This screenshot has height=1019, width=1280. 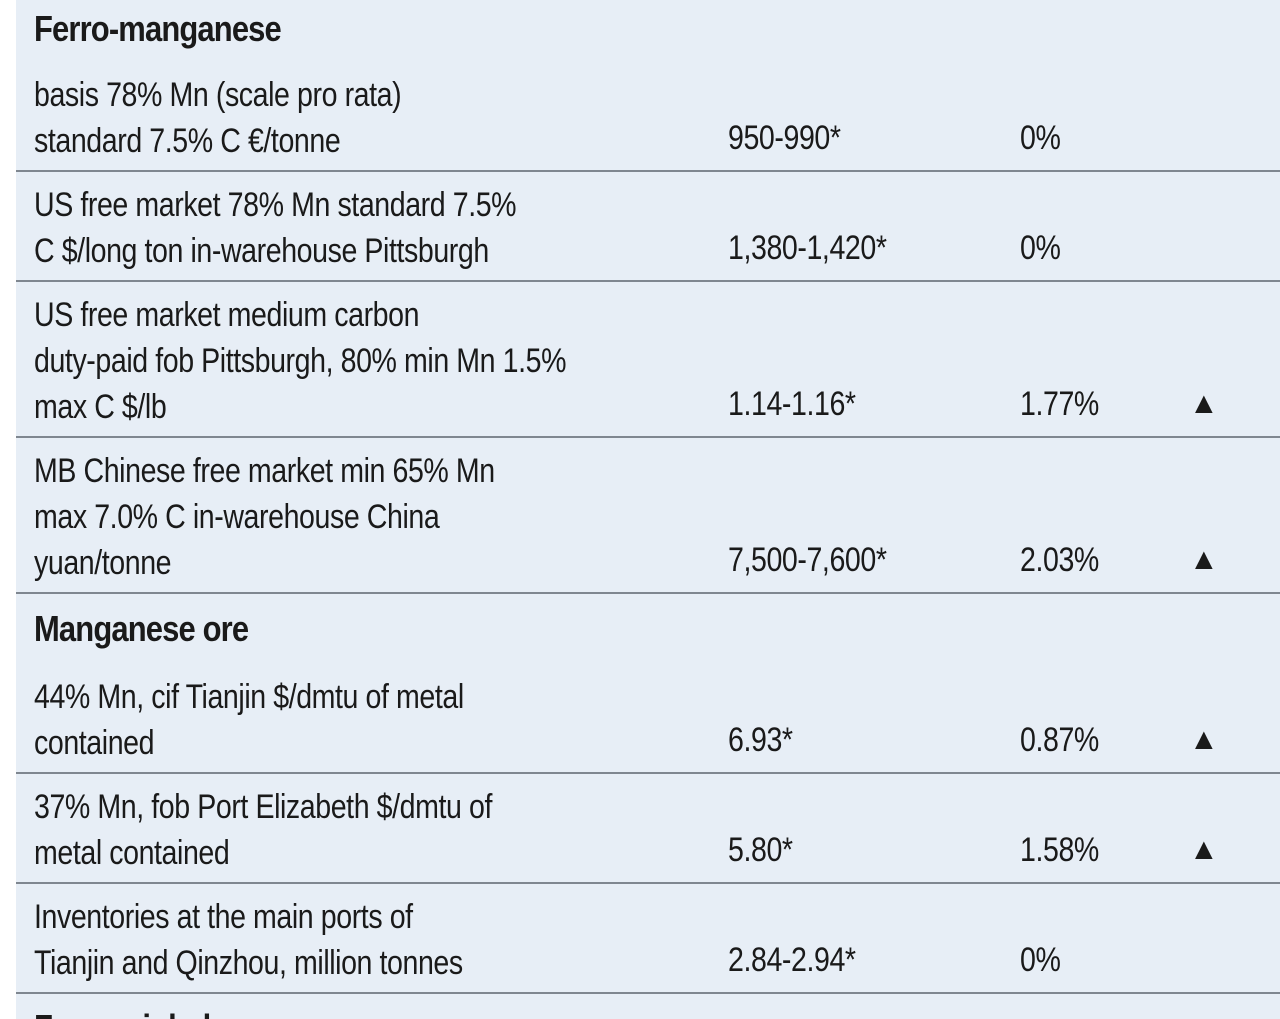 I want to click on row-description-line: 37% Mn, fob Port Elizabeth $/dmtu of, so click(x=263, y=807).